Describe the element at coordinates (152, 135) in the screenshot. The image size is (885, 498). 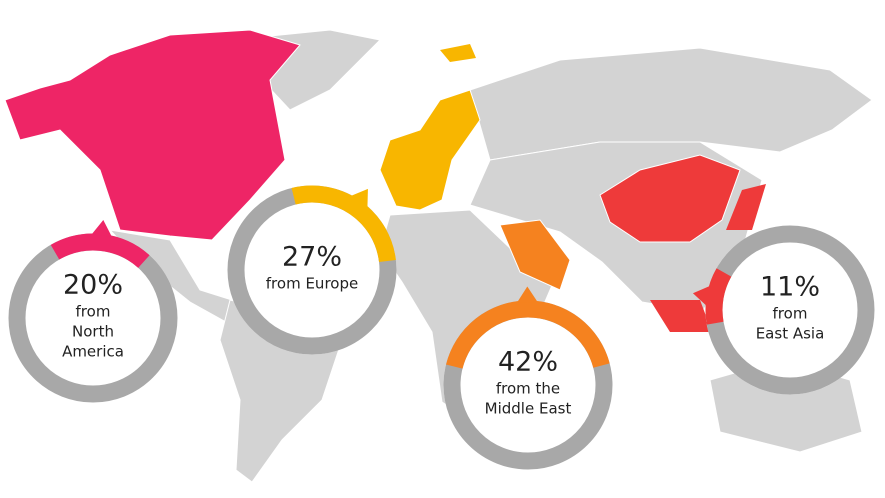
I see `north-america-region` at that location.